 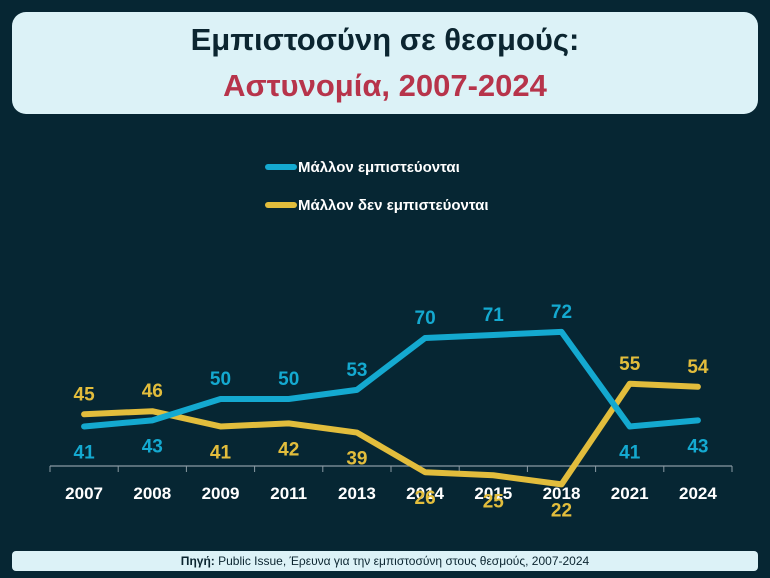 I want to click on x-tick-label: 2009, so click(x=221, y=493).